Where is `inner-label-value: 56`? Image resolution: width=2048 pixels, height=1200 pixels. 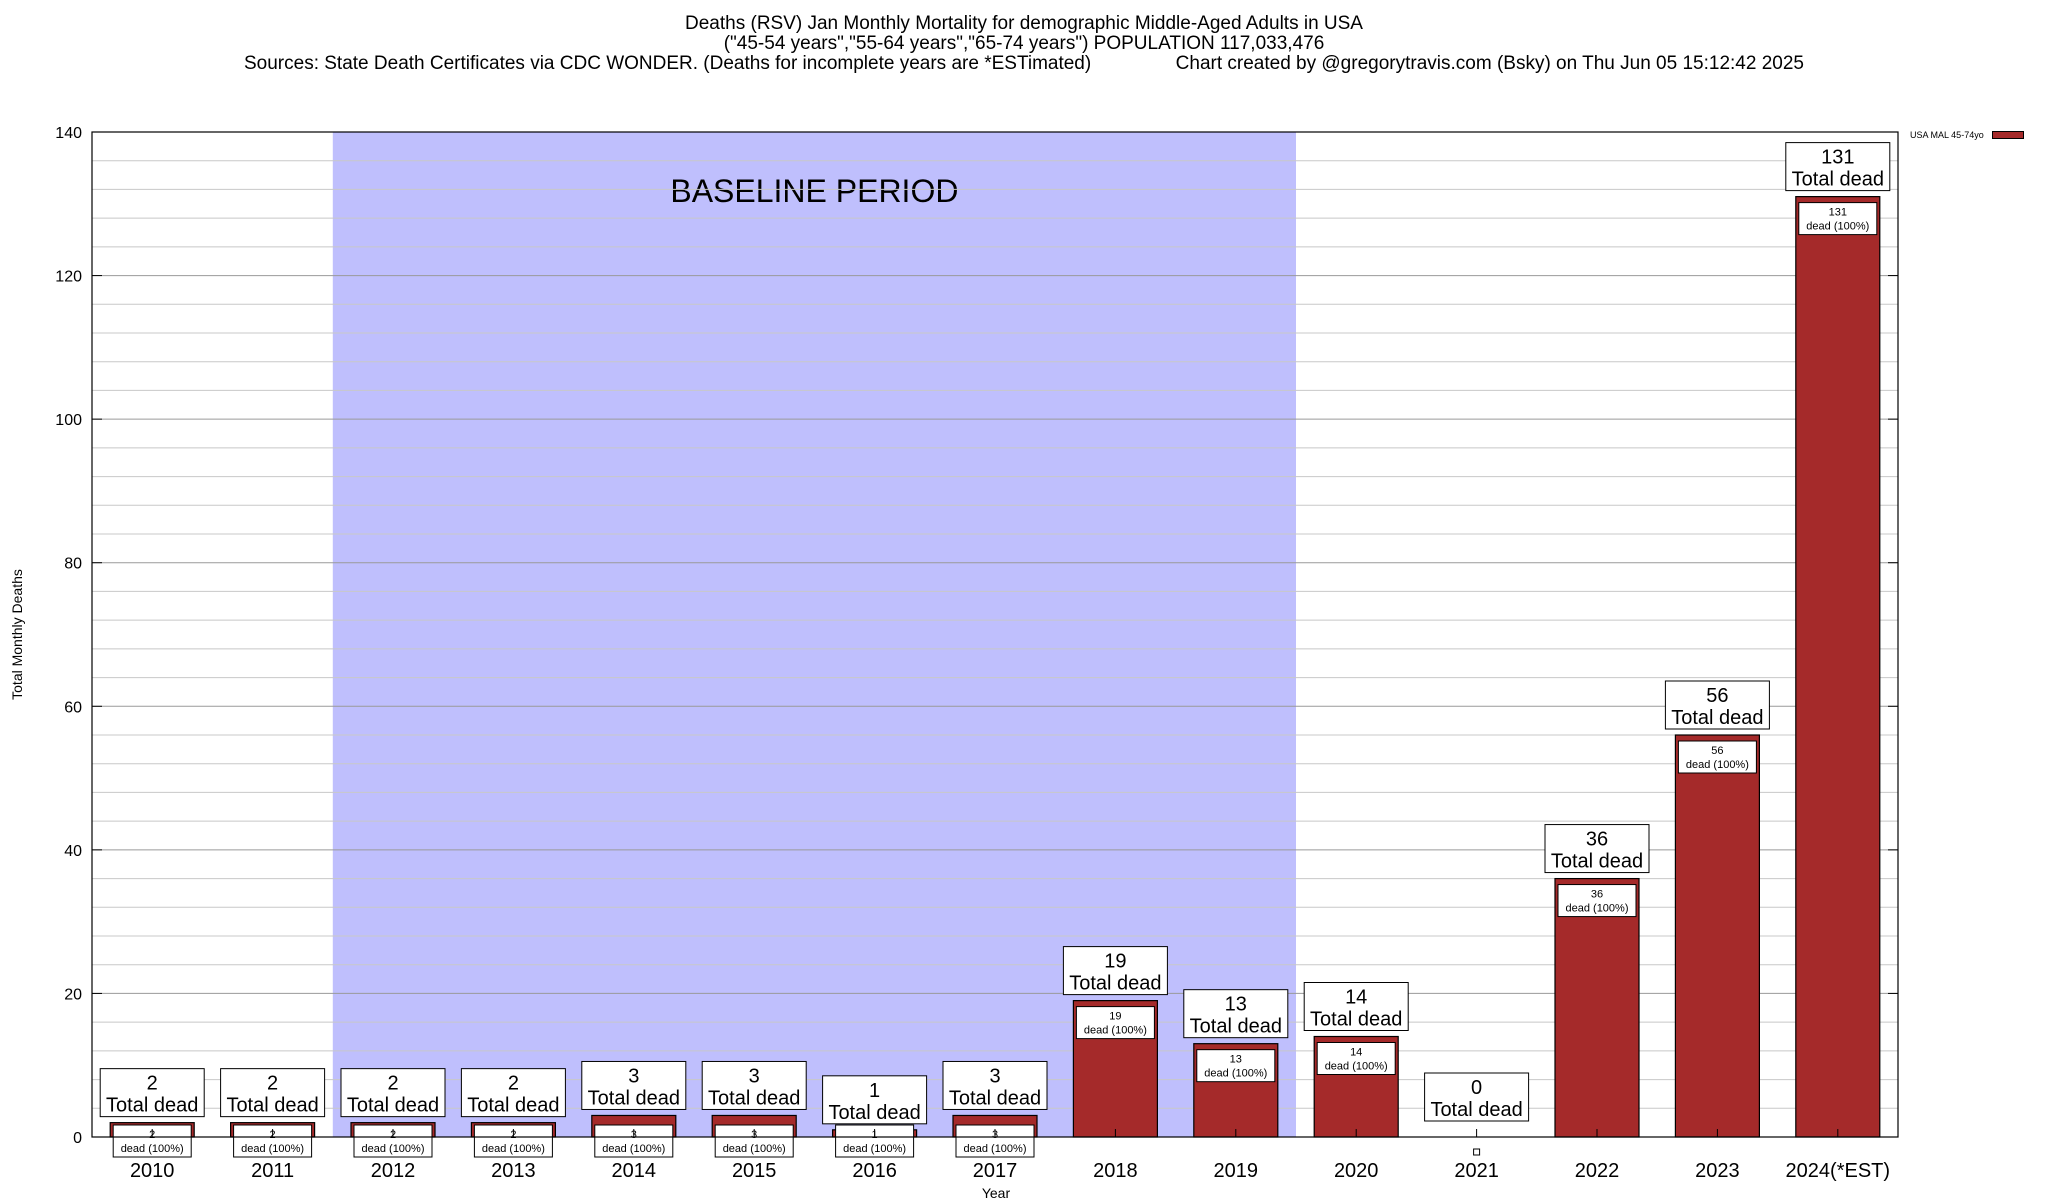
inner-label-value: 56 is located at coordinates (1717, 751).